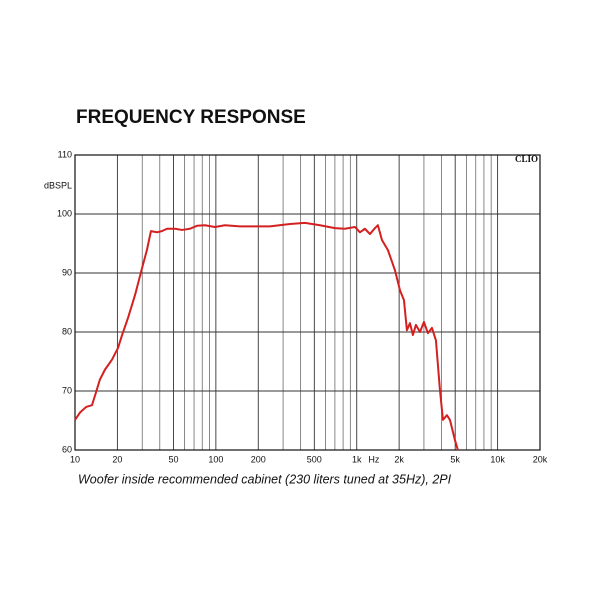 Image resolution: width=600 pixels, height=605 pixels. I want to click on x-tick-label: 2k, so click(399, 459).